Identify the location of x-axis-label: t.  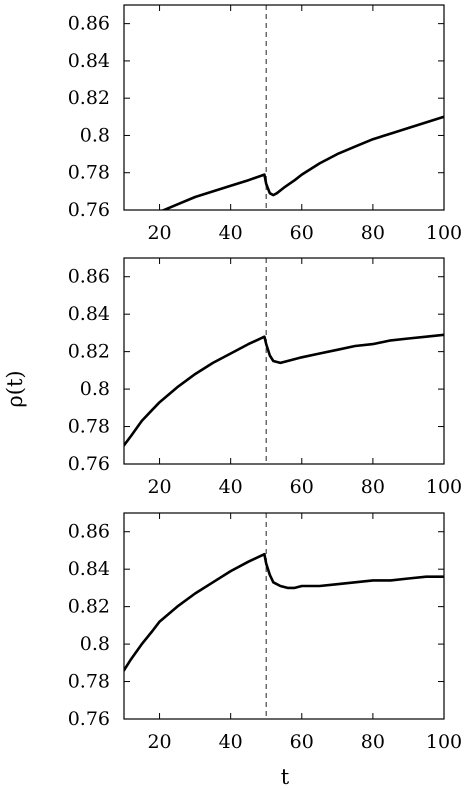
(285, 777).